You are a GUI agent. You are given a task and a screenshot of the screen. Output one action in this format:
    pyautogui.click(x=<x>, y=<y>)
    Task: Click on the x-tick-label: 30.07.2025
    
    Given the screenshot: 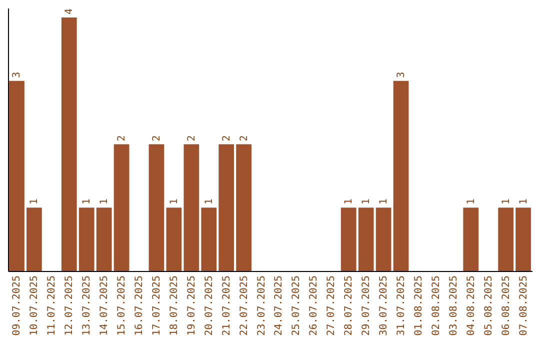 What is the action you would take?
    pyautogui.click(x=384, y=306)
    